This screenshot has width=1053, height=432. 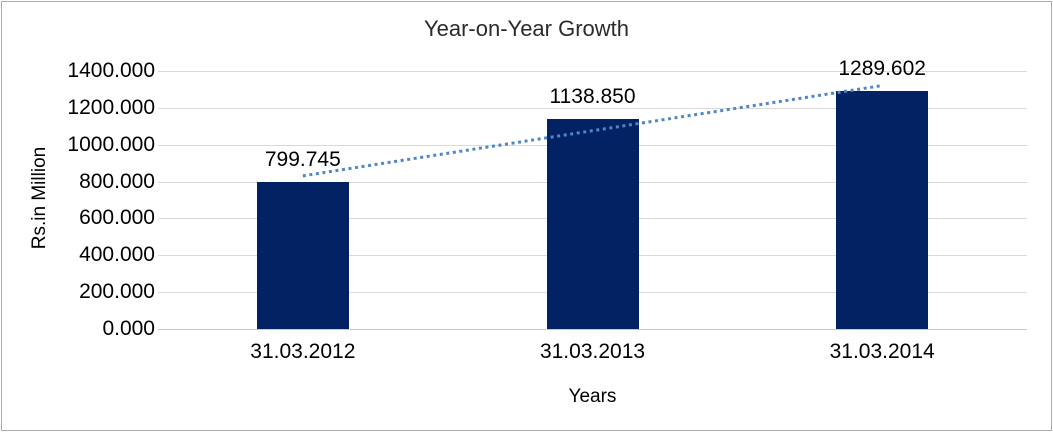 I want to click on x-tick-label: 31.03.2014, so click(x=882, y=351).